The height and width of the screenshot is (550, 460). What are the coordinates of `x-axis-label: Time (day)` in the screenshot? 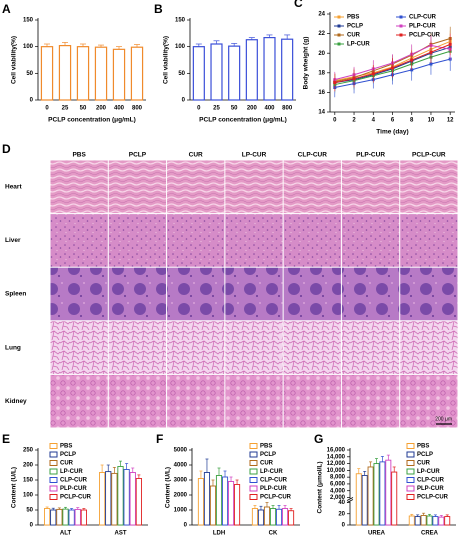 It's located at (392, 132).